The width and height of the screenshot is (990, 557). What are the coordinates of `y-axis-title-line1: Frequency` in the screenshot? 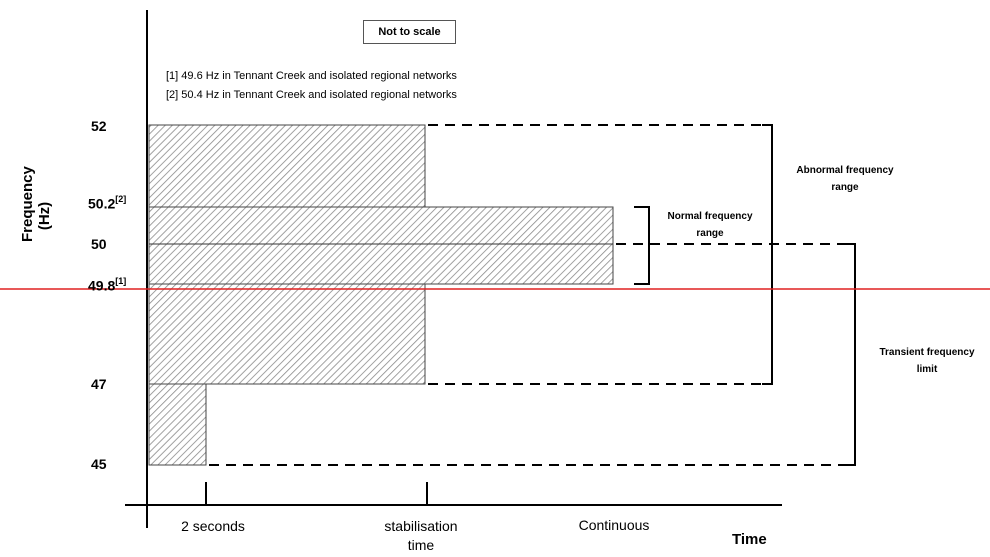 It's located at (27, 204).